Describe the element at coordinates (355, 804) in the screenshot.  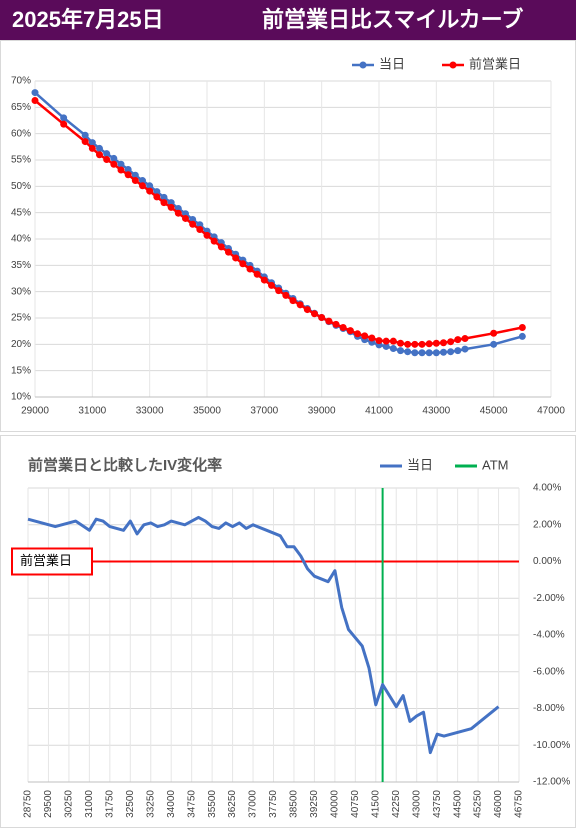
I see `x-tick-label: 40750` at that location.